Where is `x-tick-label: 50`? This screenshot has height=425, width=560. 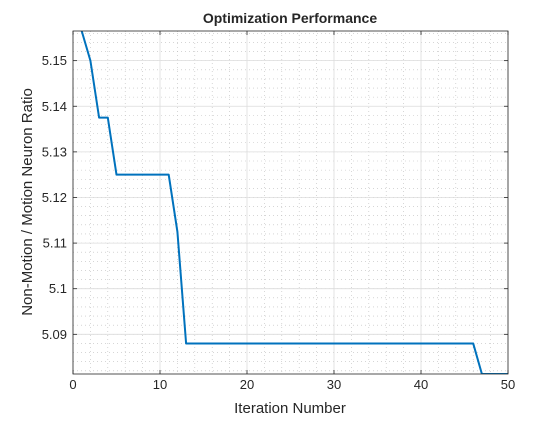
x-tick-label: 50 is located at coordinates (508, 384).